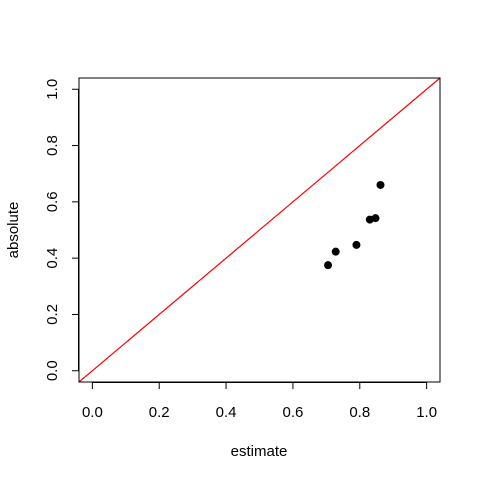 The width and height of the screenshot is (480, 480). Describe the element at coordinates (52, 201) in the screenshot. I see `y-tick-label: 0.6` at that location.